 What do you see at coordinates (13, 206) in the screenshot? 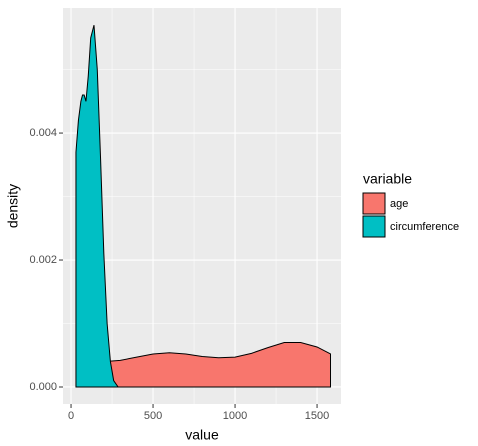
I see `y-axis-title: density` at bounding box center [13, 206].